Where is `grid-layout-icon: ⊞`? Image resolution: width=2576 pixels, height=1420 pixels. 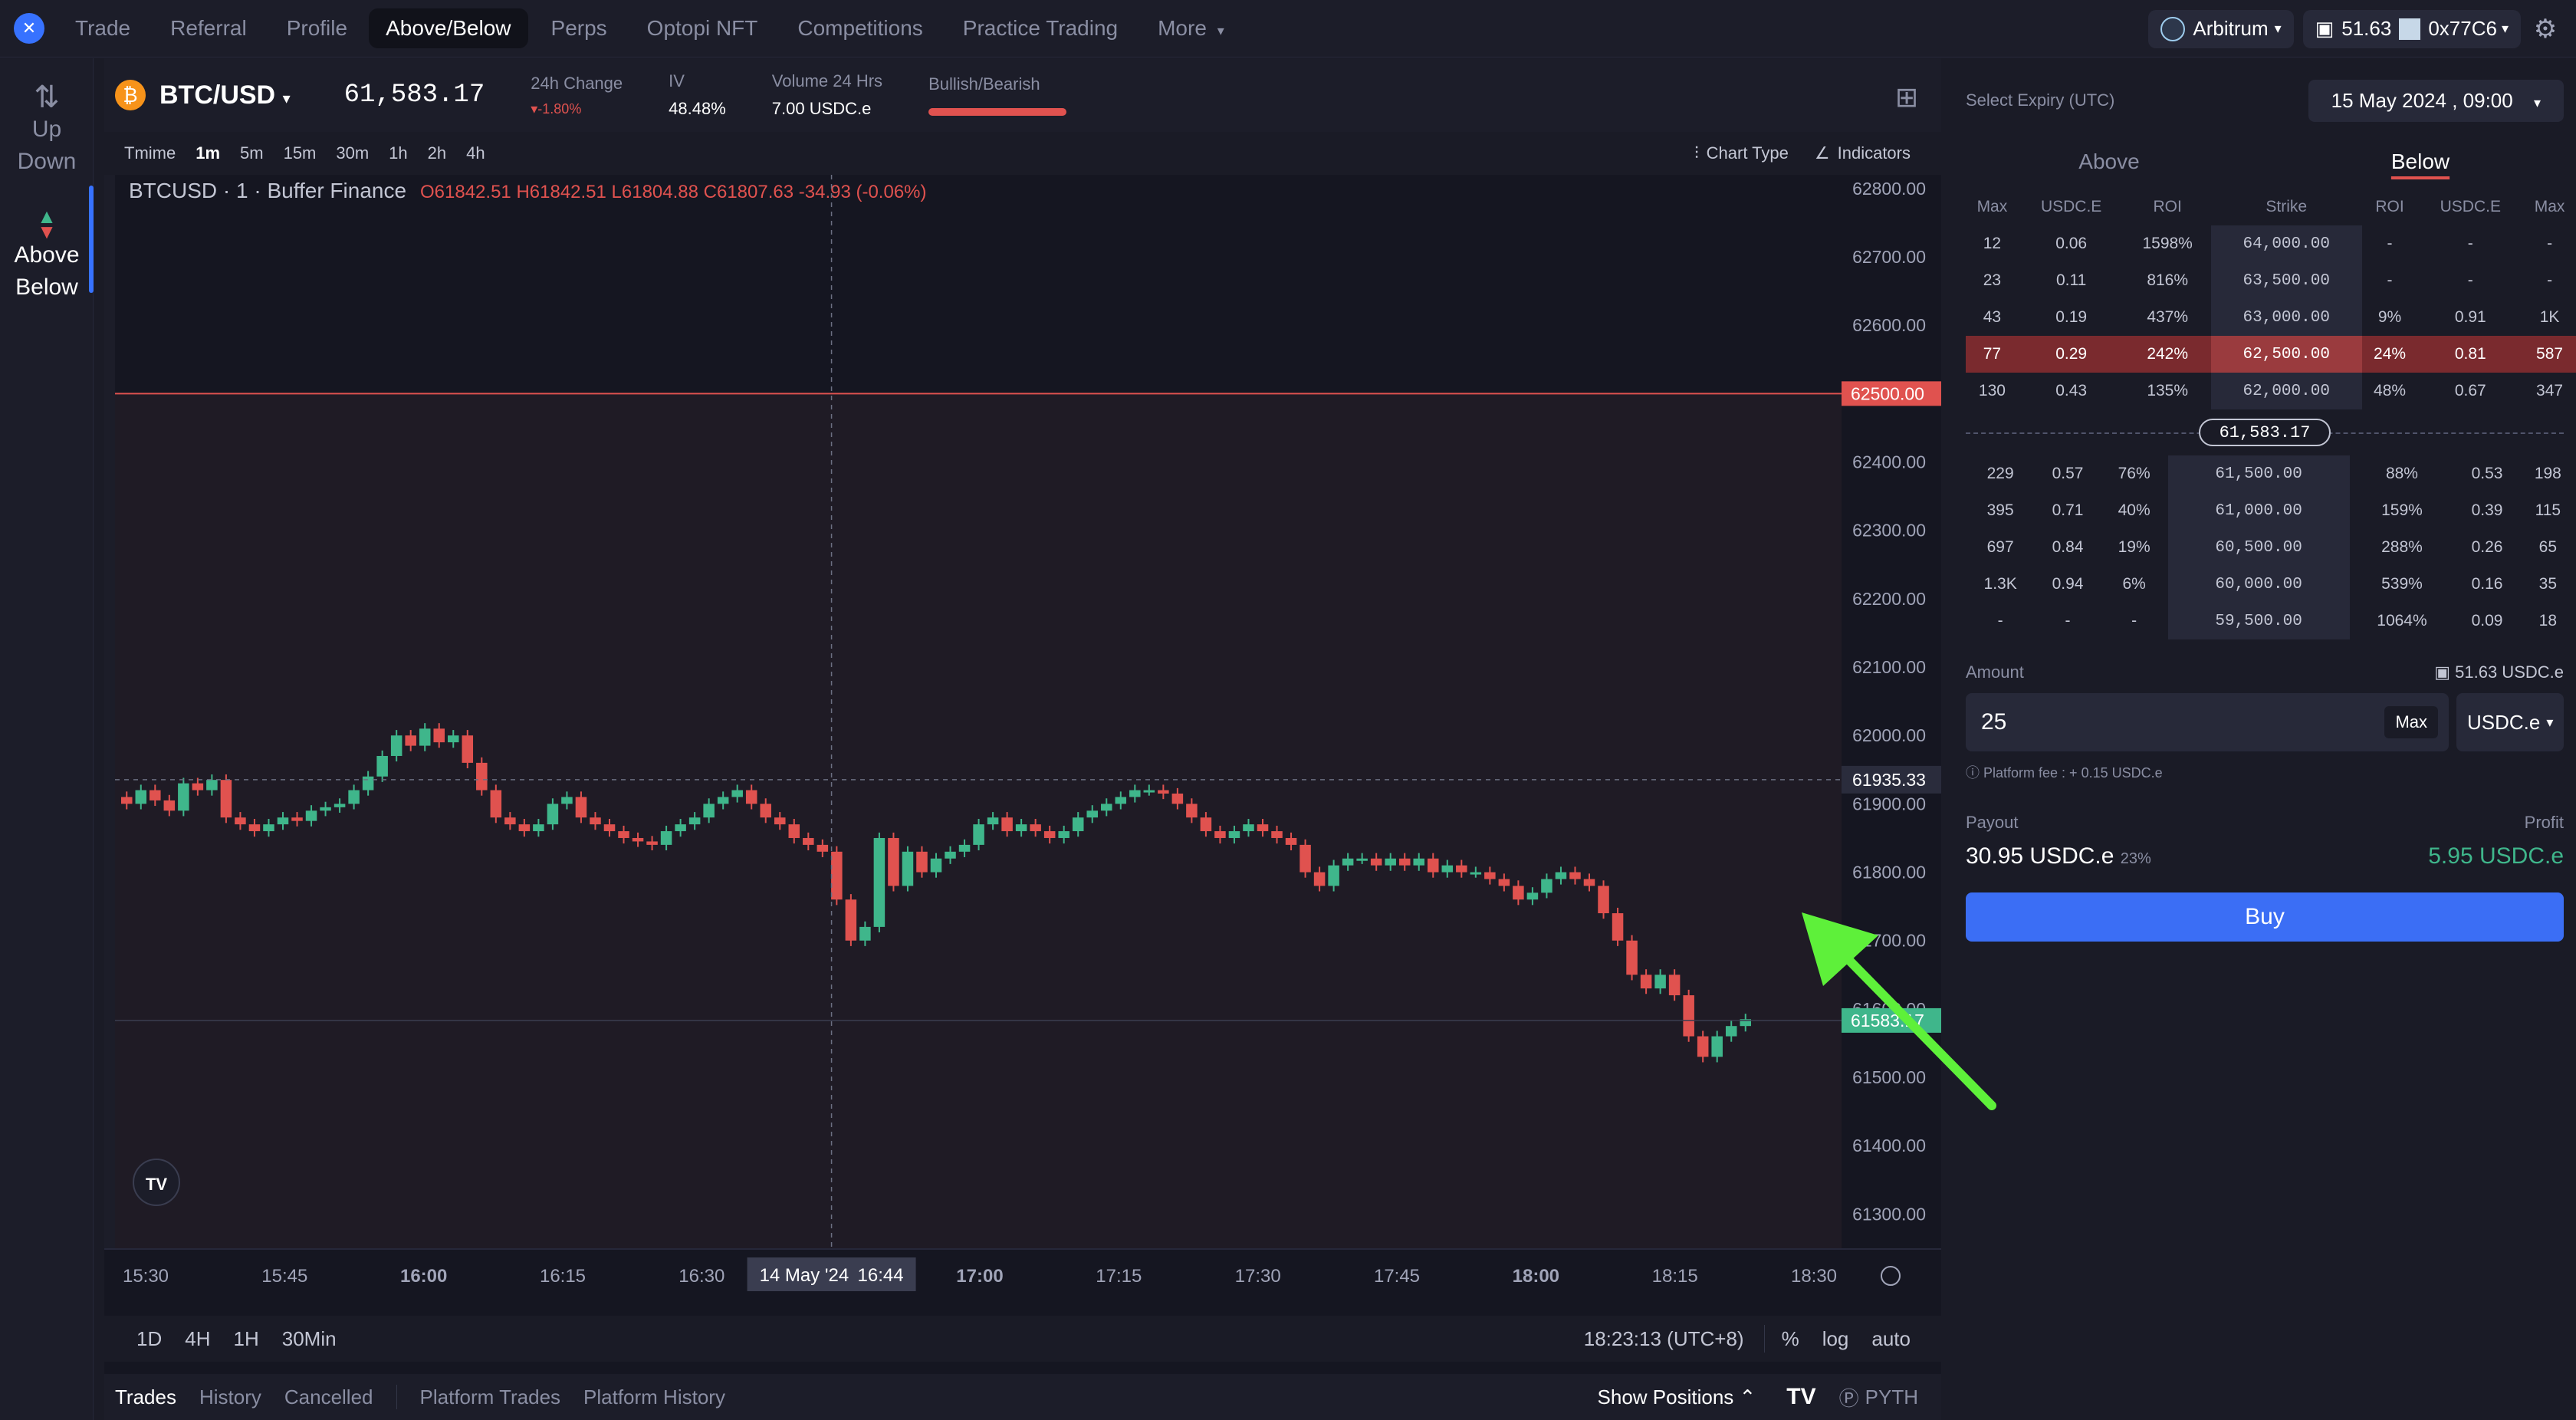 grid-layout-icon: ⊞ is located at coordinates (1906, 97).